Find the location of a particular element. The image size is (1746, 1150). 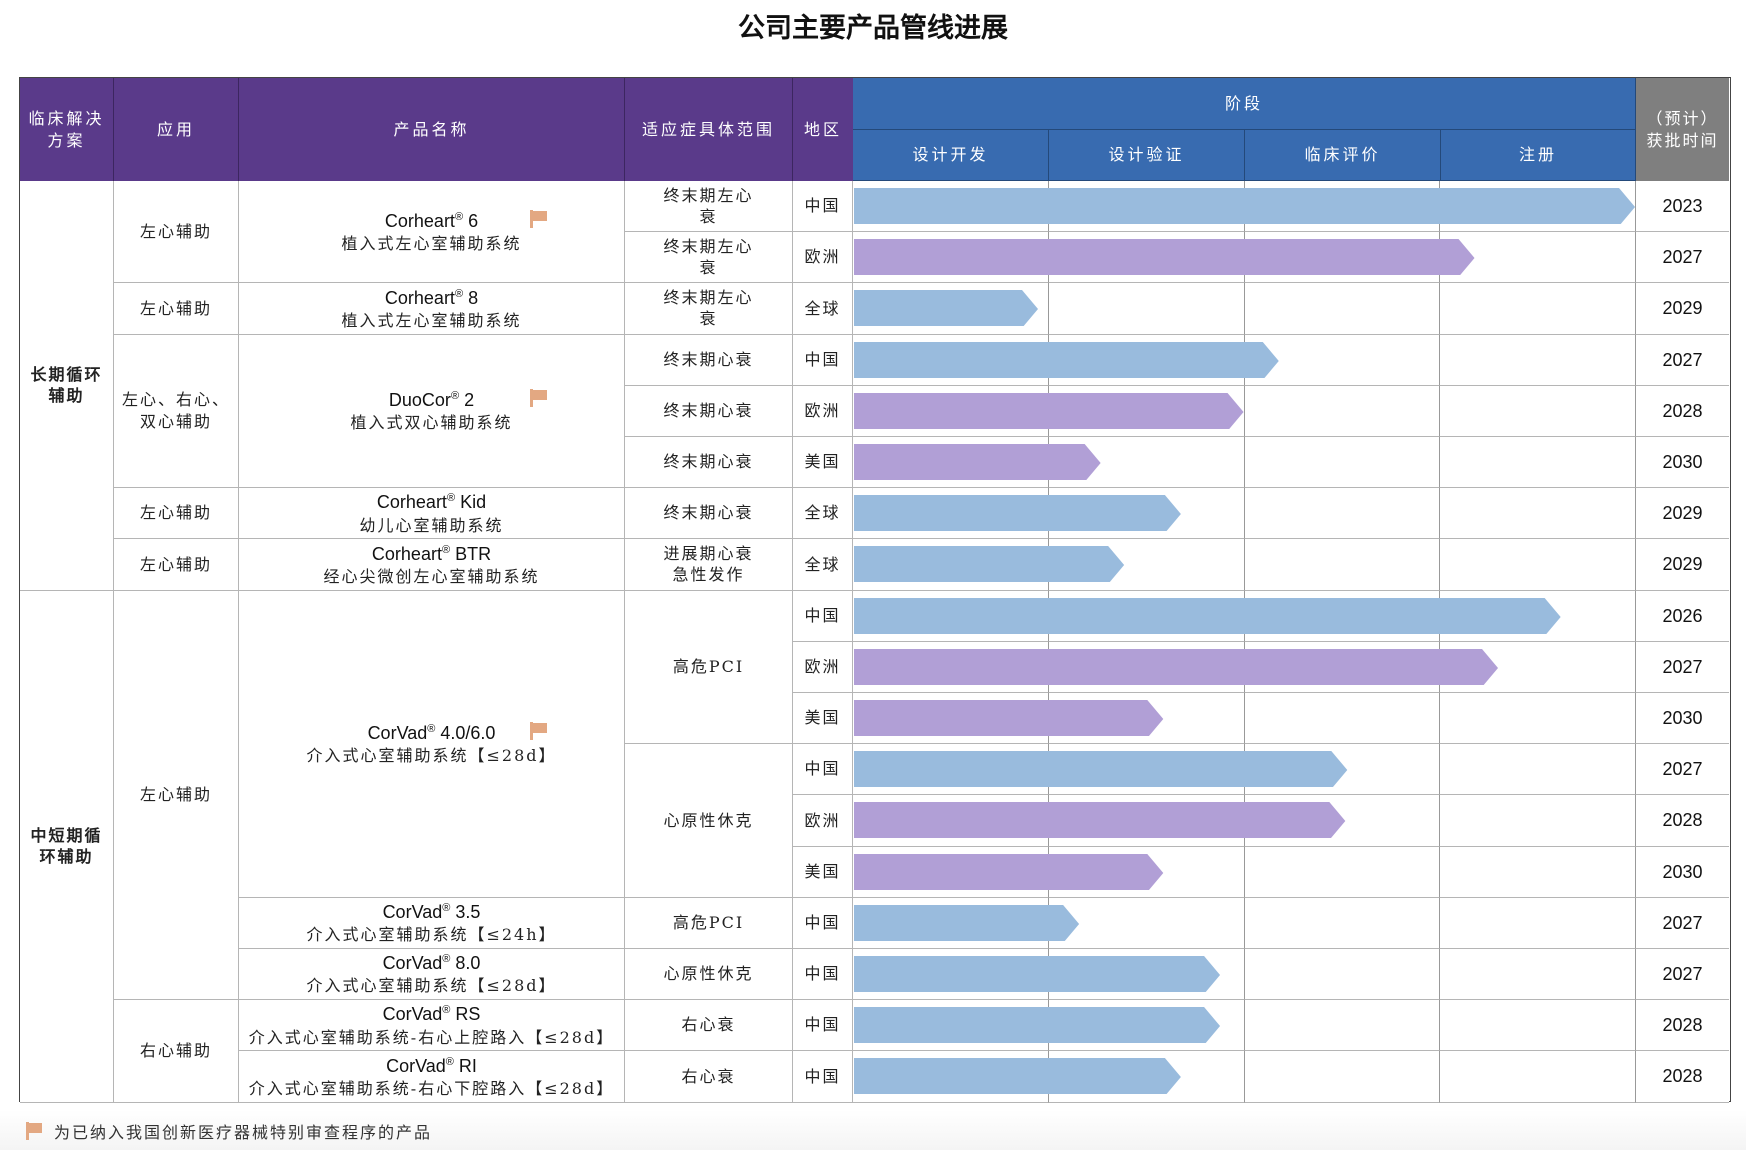

indication-label: 心原性休克 is located at coordinates (708, 820).